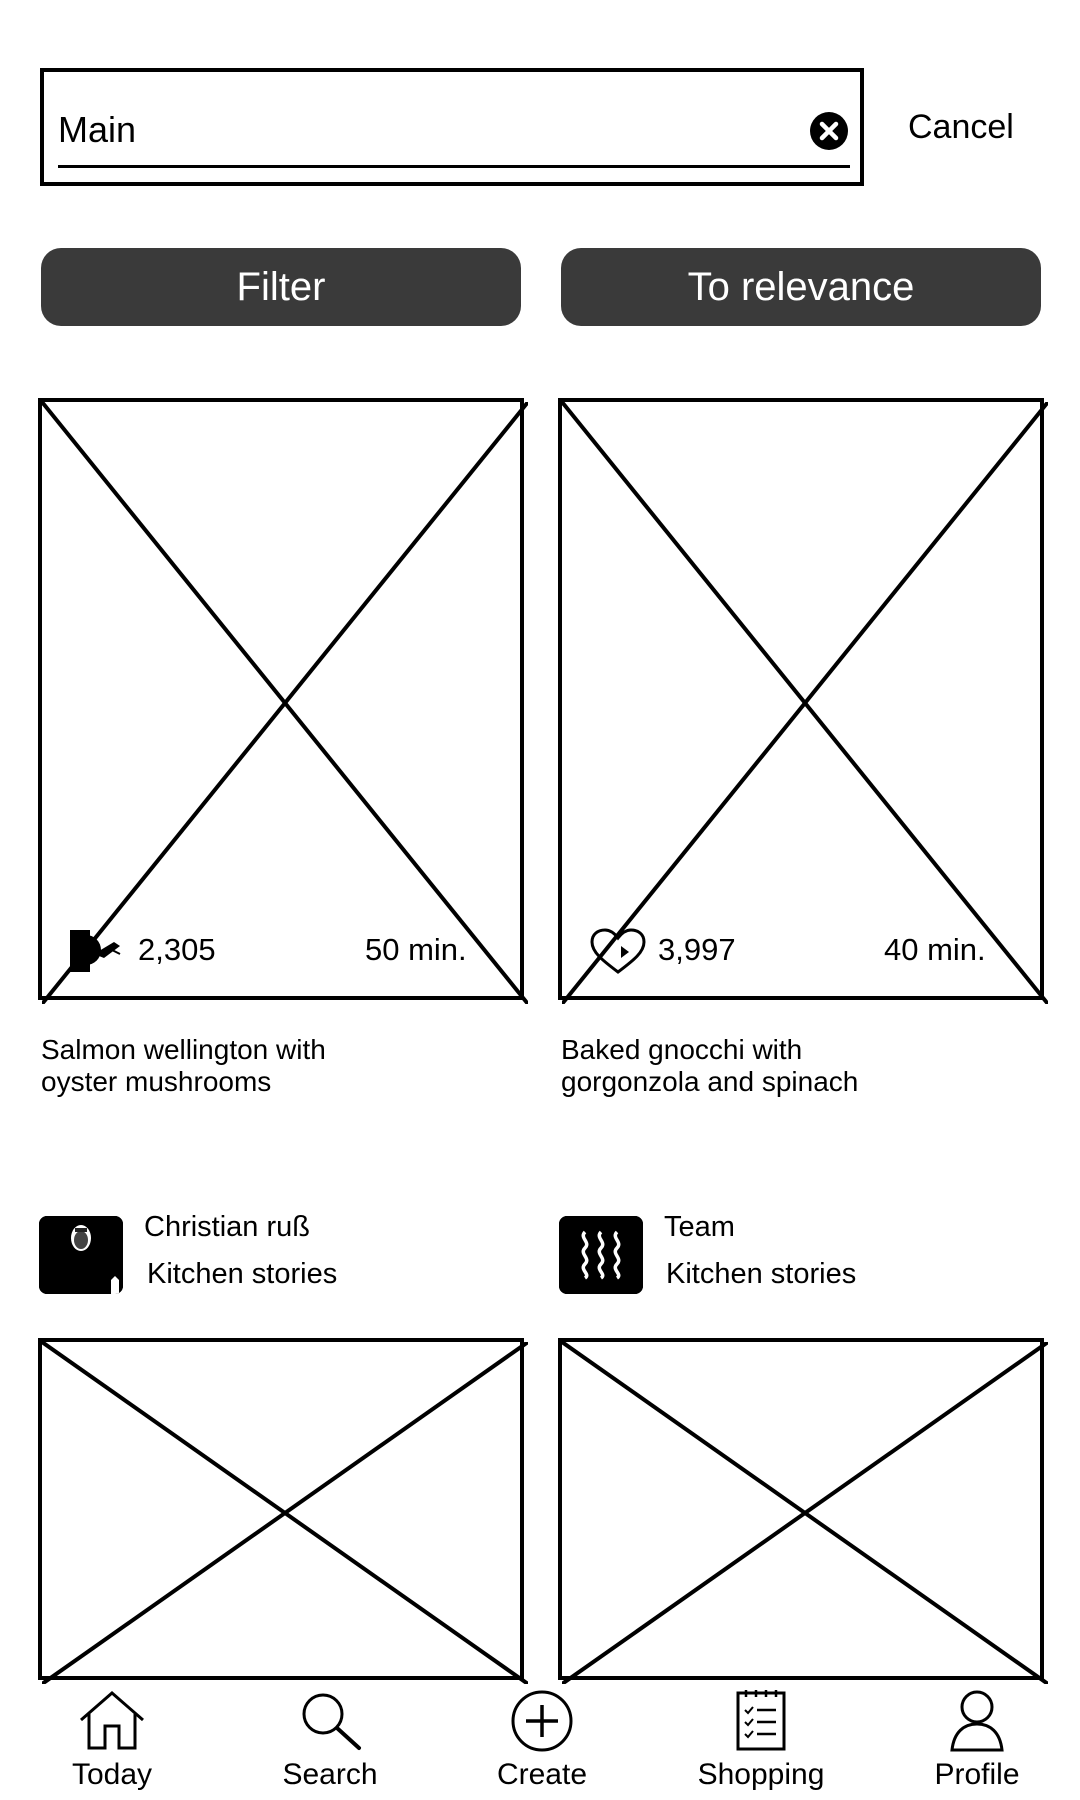 The image size is (1080, 1800). What do you see at coordinates (183, 1049) in the screenshot?
I see `recipe-title-line: Salmon wellington with` at bounding box center [183, 1049].